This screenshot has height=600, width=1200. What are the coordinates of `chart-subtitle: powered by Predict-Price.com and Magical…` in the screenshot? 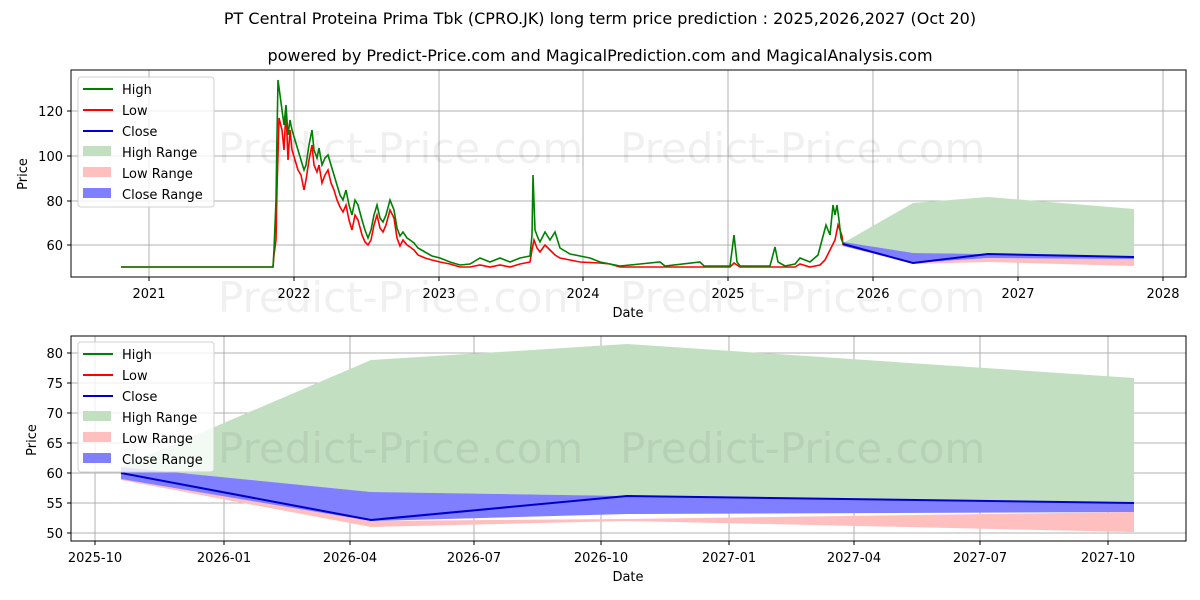 It's located at (600, 55).